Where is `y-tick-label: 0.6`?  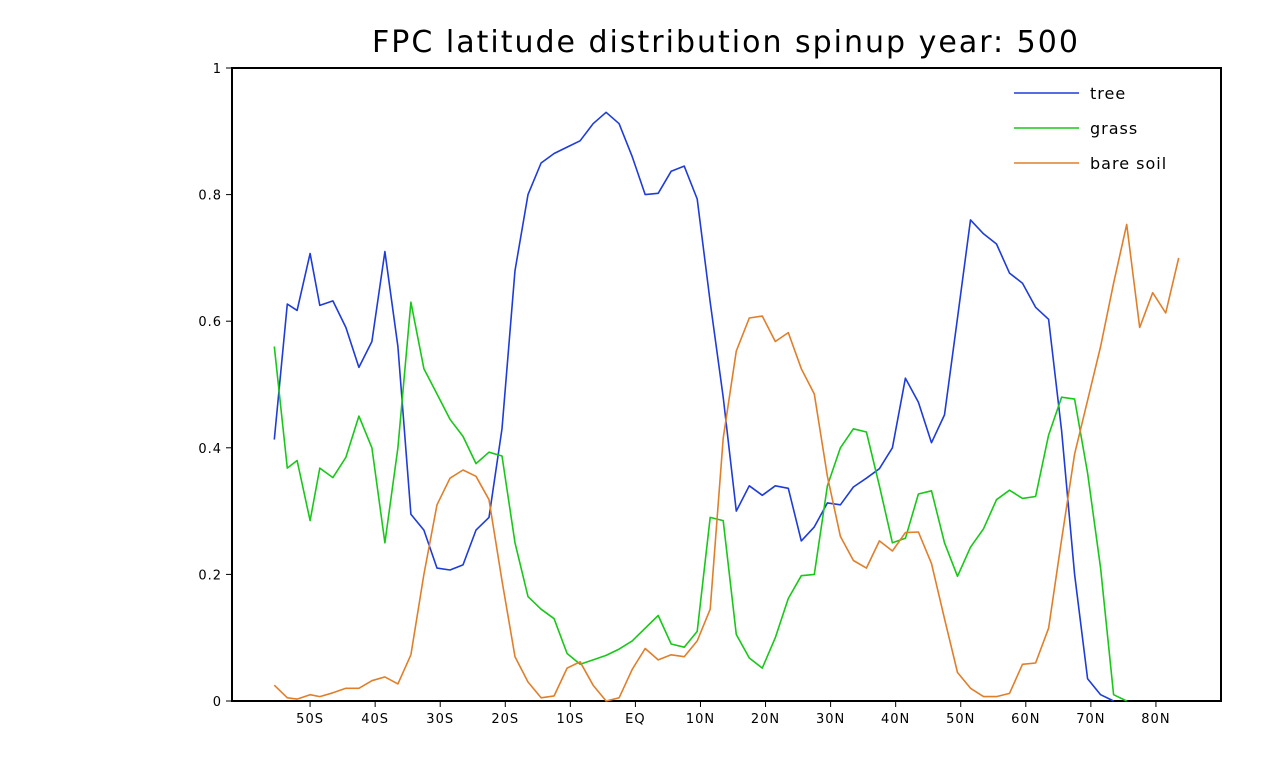
y-tick-label: 0.6 is located at coordinates (210, 322).